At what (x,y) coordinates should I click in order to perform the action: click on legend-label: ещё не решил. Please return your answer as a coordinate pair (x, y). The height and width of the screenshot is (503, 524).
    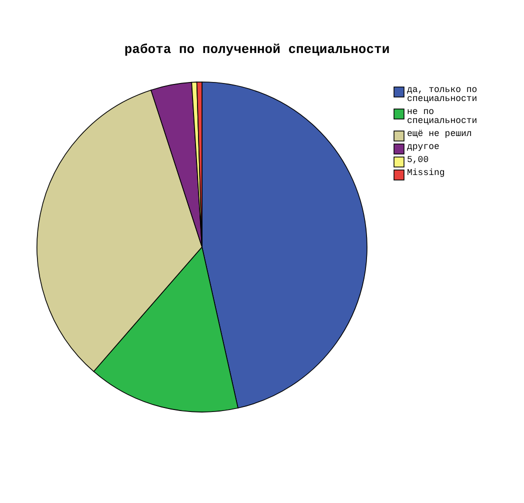
    Looking at the image, I should click on (439, 134).